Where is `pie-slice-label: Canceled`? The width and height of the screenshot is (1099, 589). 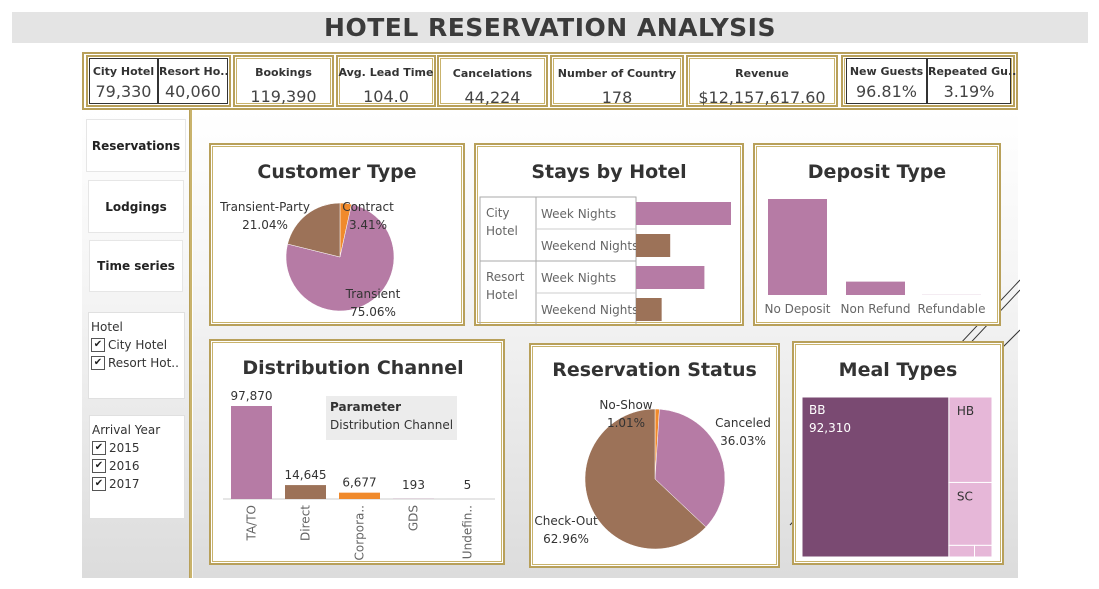
pie-slice-label: Canceled is located at coordinates (743, 423).